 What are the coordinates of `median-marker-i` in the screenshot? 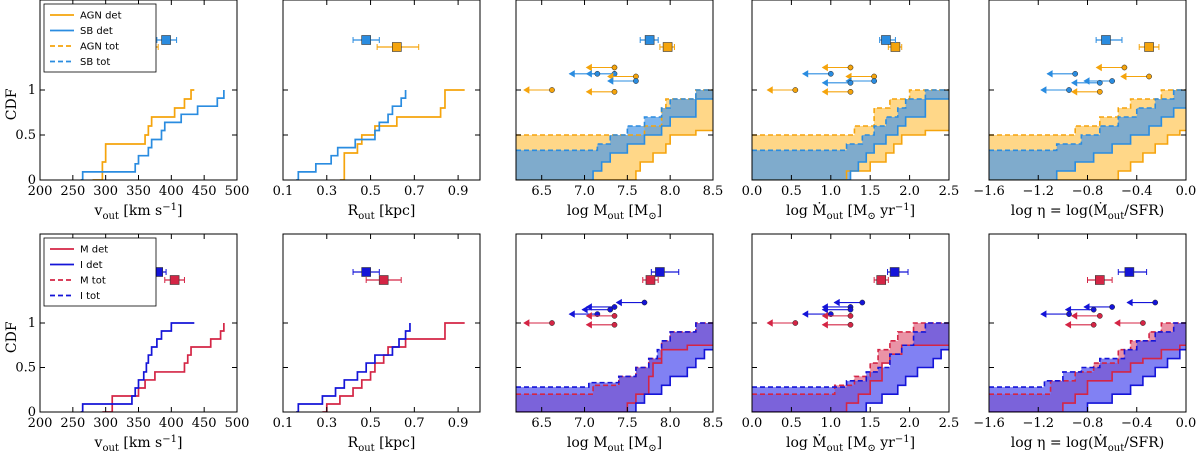 It's located at (1129, 272).